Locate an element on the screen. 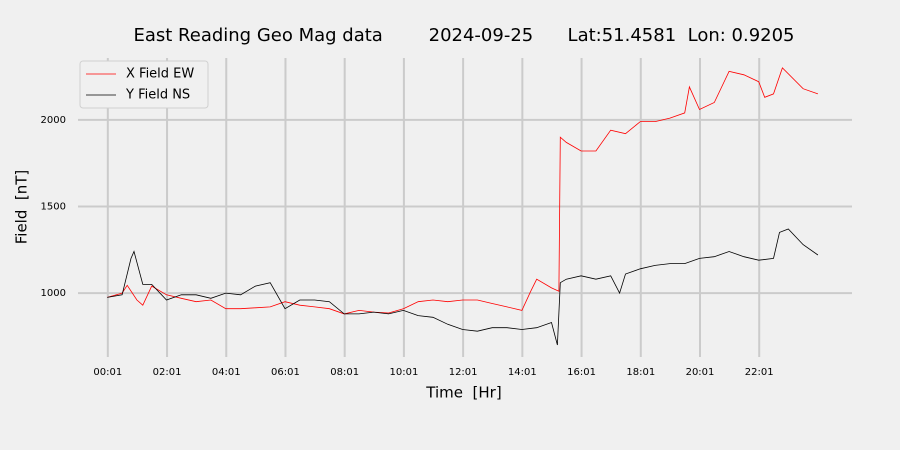 This screenshot has height=450, width=900. x-tick-label: 04:01 is located at coordinates (226, 372).